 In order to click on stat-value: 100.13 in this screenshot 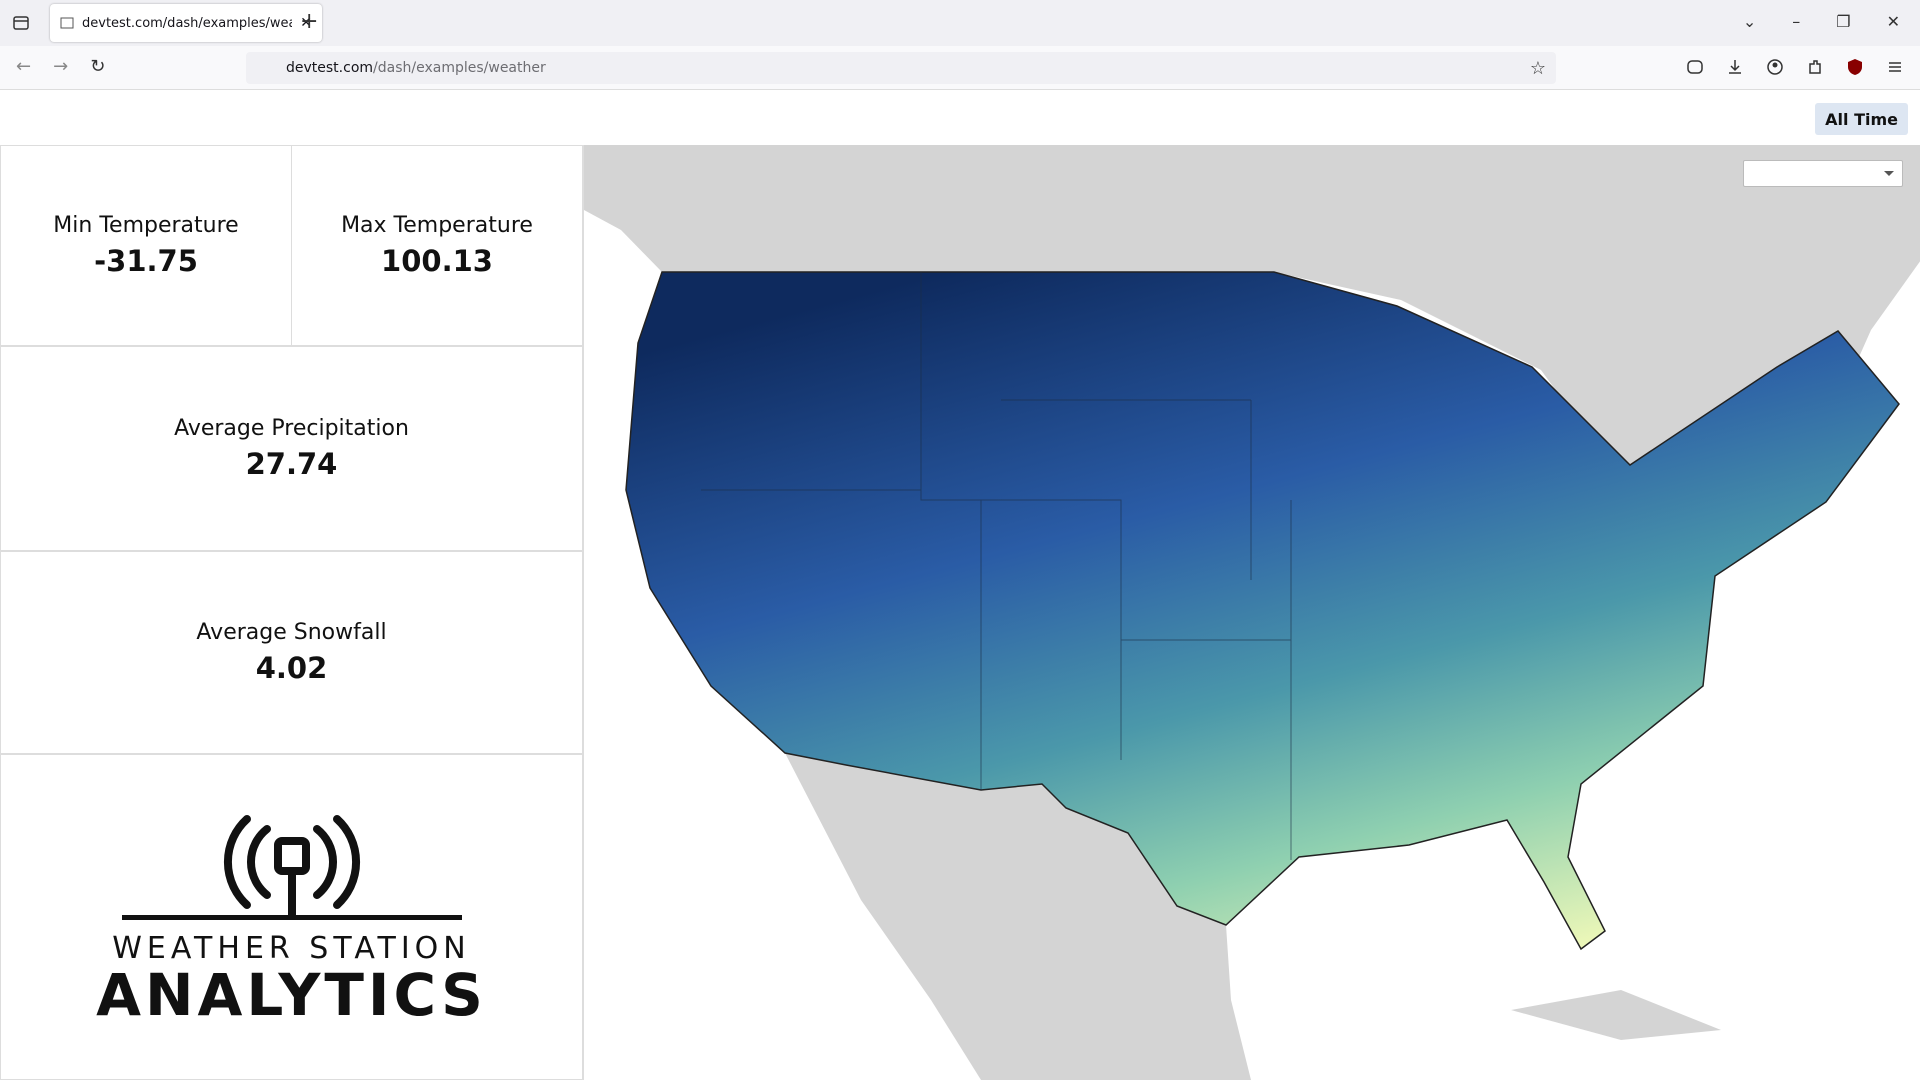, I will do `click(437, 261)`.